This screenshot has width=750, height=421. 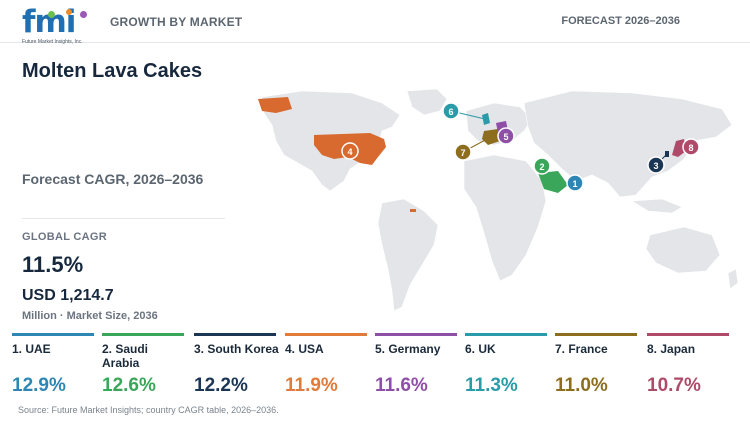 What do you see at coordinates (581, 385) in the screenshot?
I see `card-france-value: 11.0%` at bounding box center [581, 385].